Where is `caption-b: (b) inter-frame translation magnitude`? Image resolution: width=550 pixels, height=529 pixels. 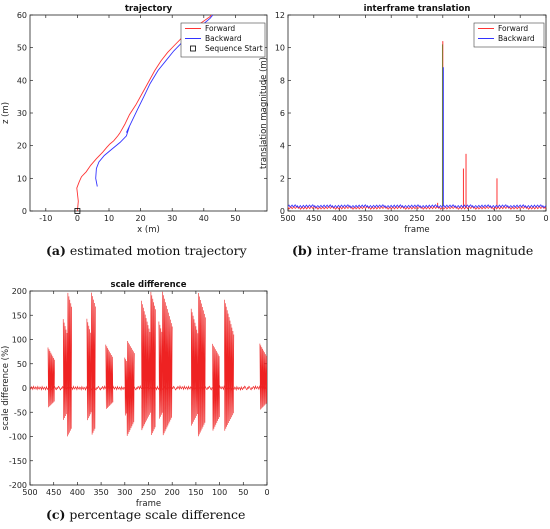 caption-b: (b) inter-frame translation magnitude is located at coordinates (412, 250).